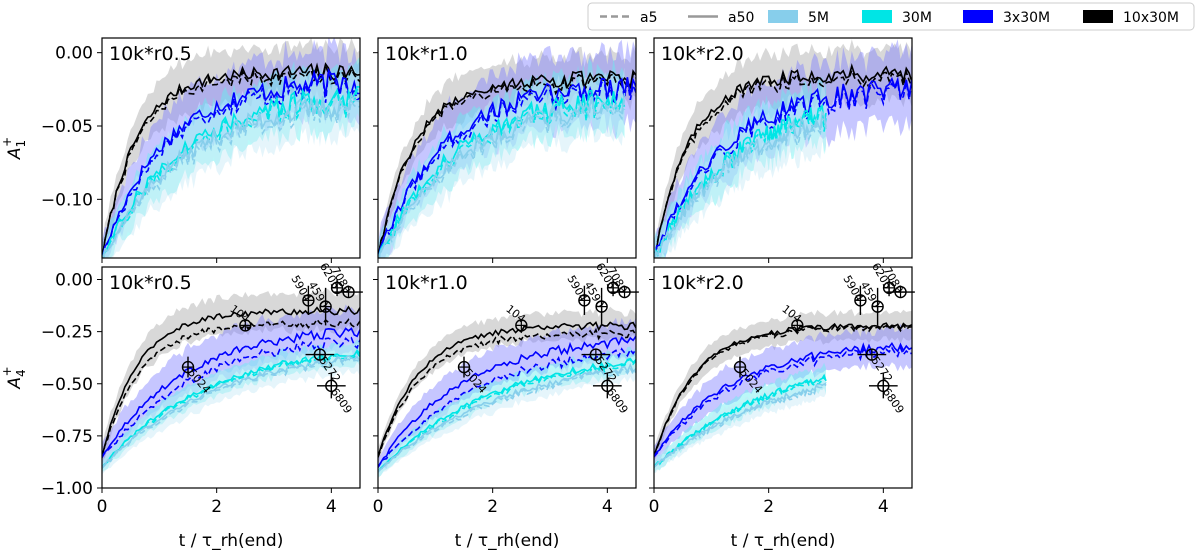 Image resolution: width=1200 pixels, height=550 pixels. Describe the element at coordinates (1151, 18) in the screenshot. I see `legend-label: 10x30M` at that location.